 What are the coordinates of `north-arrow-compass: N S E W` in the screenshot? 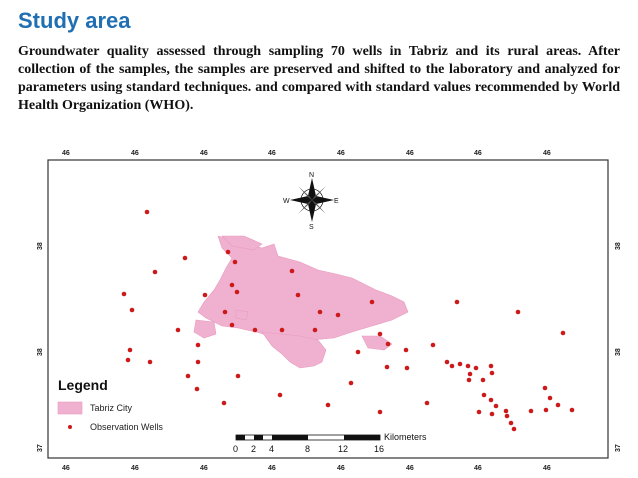 It's located at (311, 201).